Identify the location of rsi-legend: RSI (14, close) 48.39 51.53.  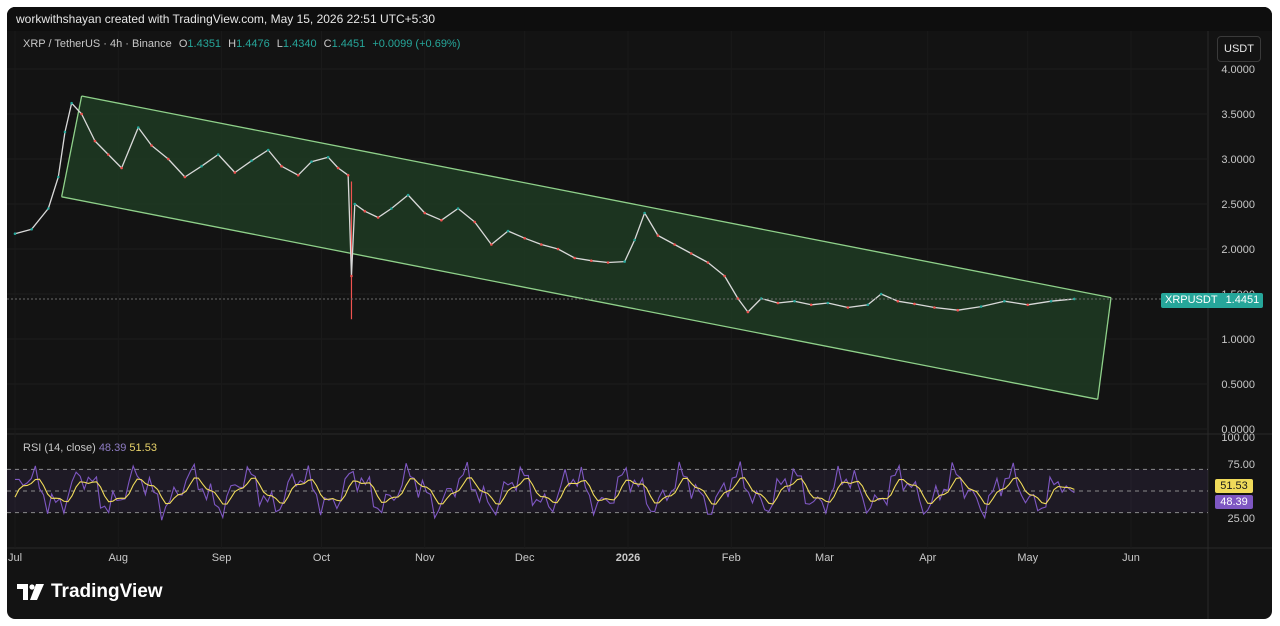
(90, 448).